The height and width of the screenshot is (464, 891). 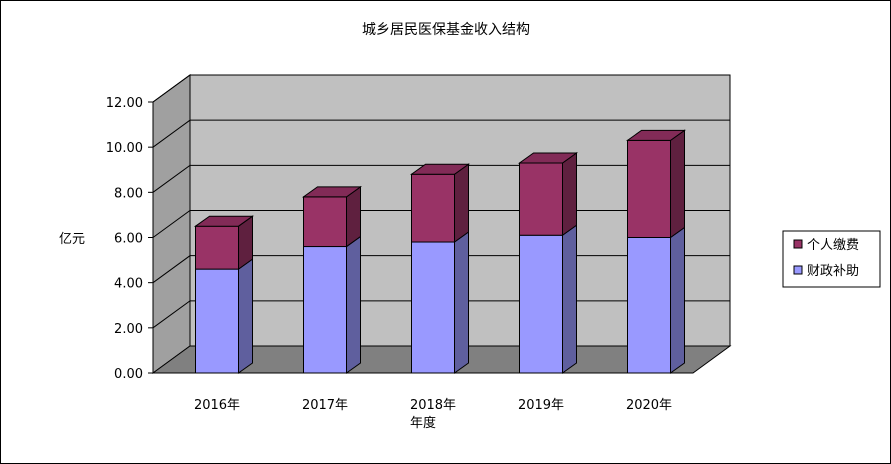 What do you see at coordinates (217, 405) in the screenshot?
I see `x-tick-label: 2016年` at bounding box center [217, 405].